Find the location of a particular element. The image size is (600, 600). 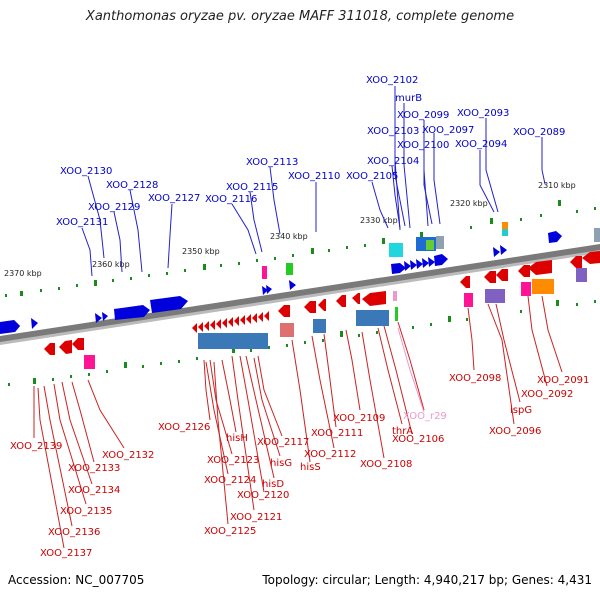

kbp-label: 2320 kbp is located at coordinates (469, 203).